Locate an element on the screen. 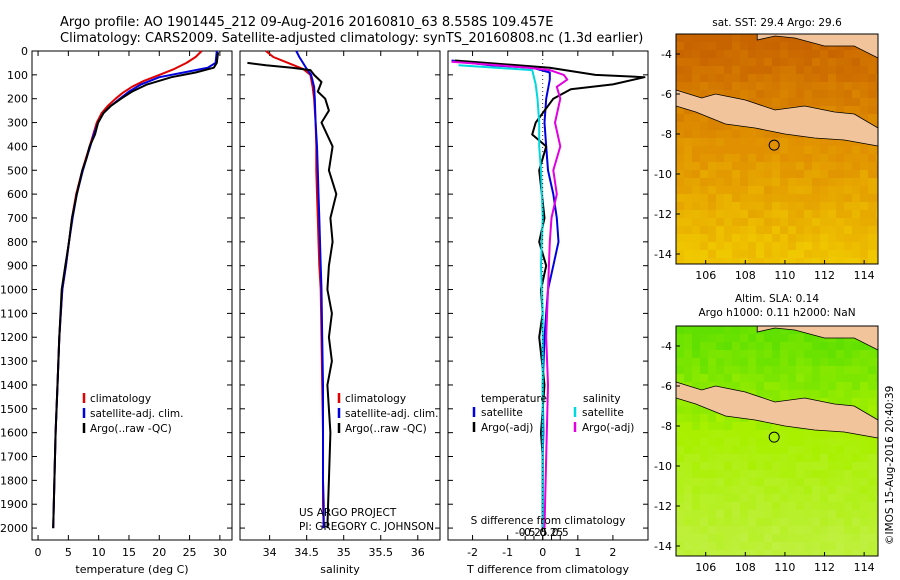  temperature-ytick-label: 100 is located at coordinates (17, 75).